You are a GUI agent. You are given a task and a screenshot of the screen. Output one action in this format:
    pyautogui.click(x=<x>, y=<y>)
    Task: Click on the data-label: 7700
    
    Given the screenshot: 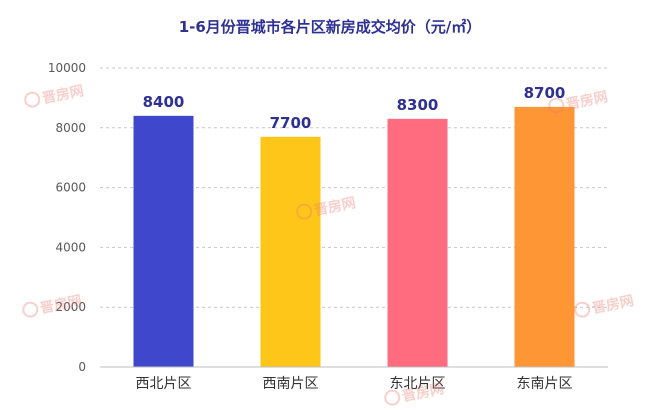 What is the action you would take?
    pyautogui.click(x=291, y=123)
    